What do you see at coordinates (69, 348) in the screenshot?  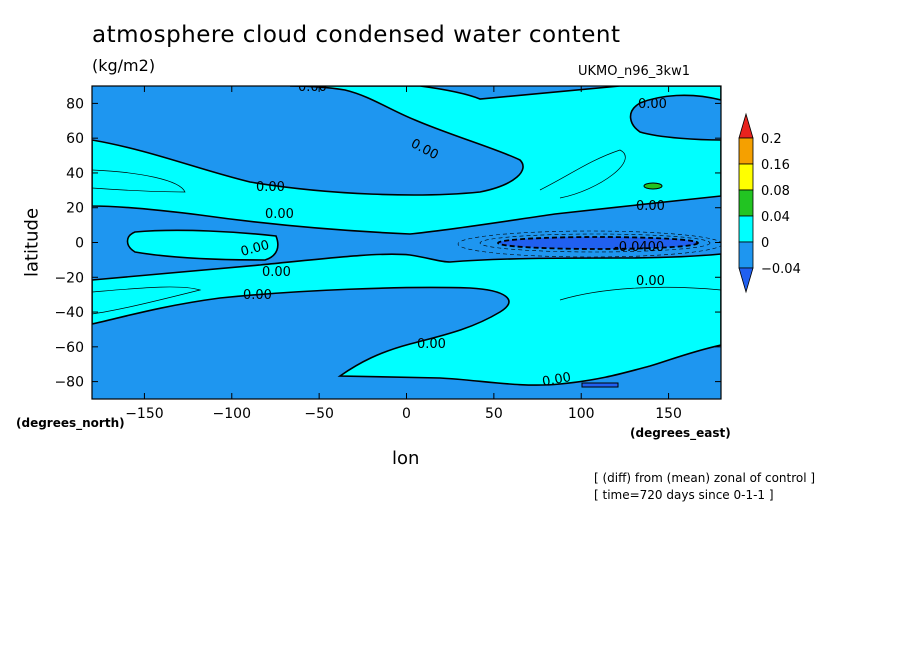 I see `y-tick-label: −60` at bounding box center [69, 348].